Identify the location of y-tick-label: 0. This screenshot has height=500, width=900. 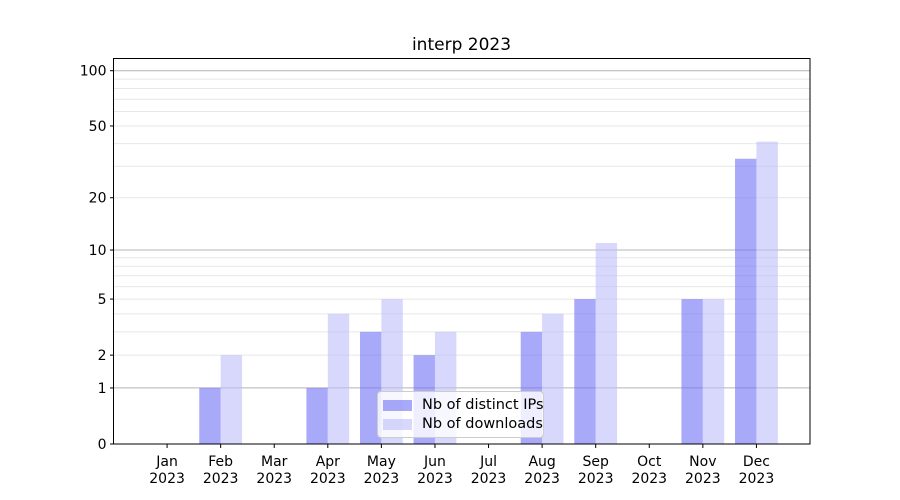
(102, 445).